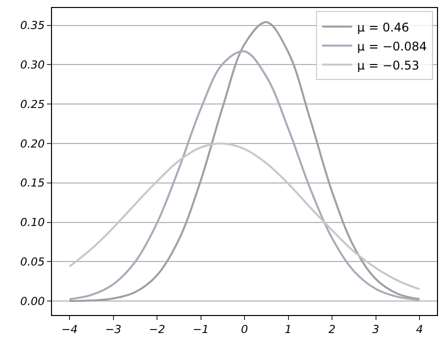  I want to click on x-tick-label: −4, so click(69, 329).